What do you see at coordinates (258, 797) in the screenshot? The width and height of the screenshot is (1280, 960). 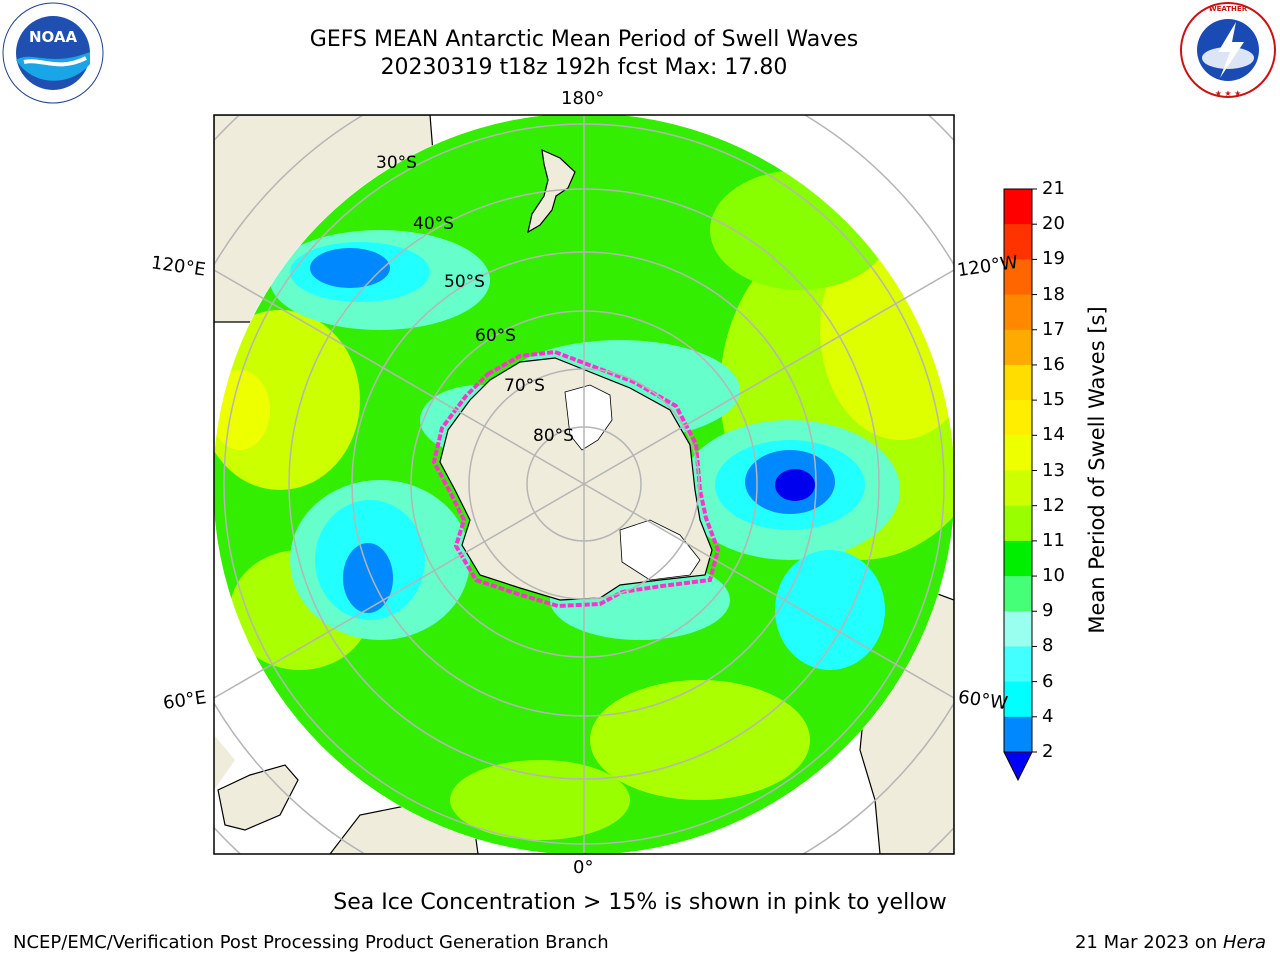 I see `madagascar-land` at bounding box center [258, 797].